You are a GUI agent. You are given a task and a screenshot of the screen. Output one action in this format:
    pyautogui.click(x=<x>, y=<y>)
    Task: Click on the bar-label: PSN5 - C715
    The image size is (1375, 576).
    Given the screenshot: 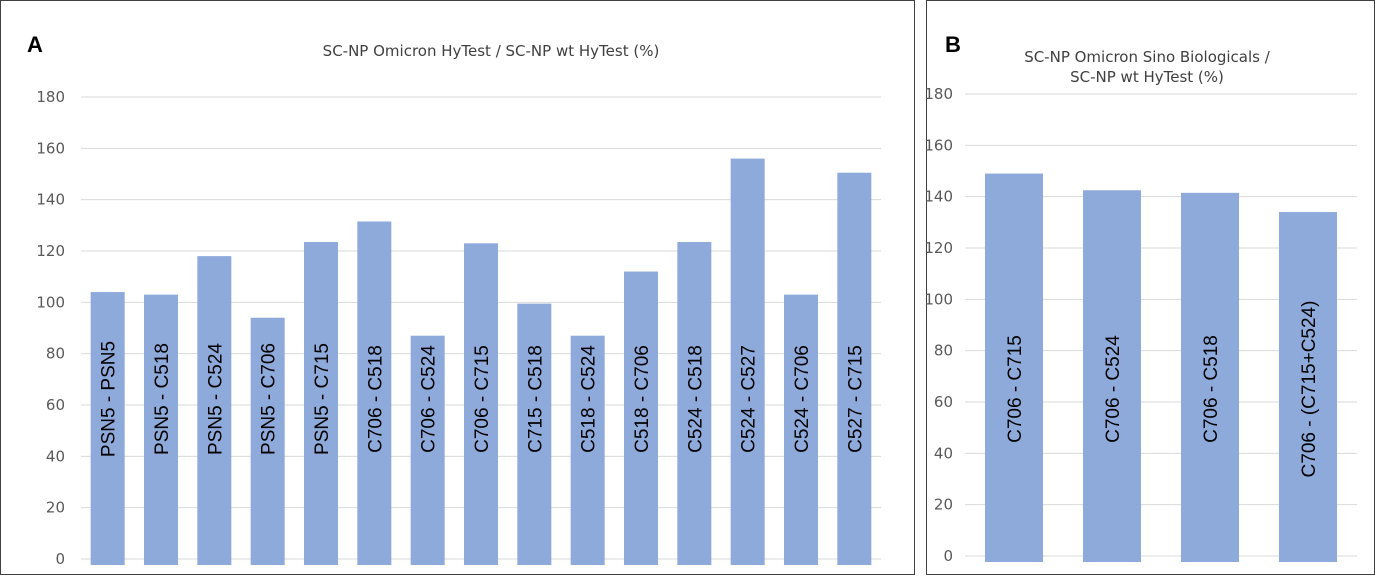 What is the action you would take?
    pyautogui.click(x=322, y=399)
    